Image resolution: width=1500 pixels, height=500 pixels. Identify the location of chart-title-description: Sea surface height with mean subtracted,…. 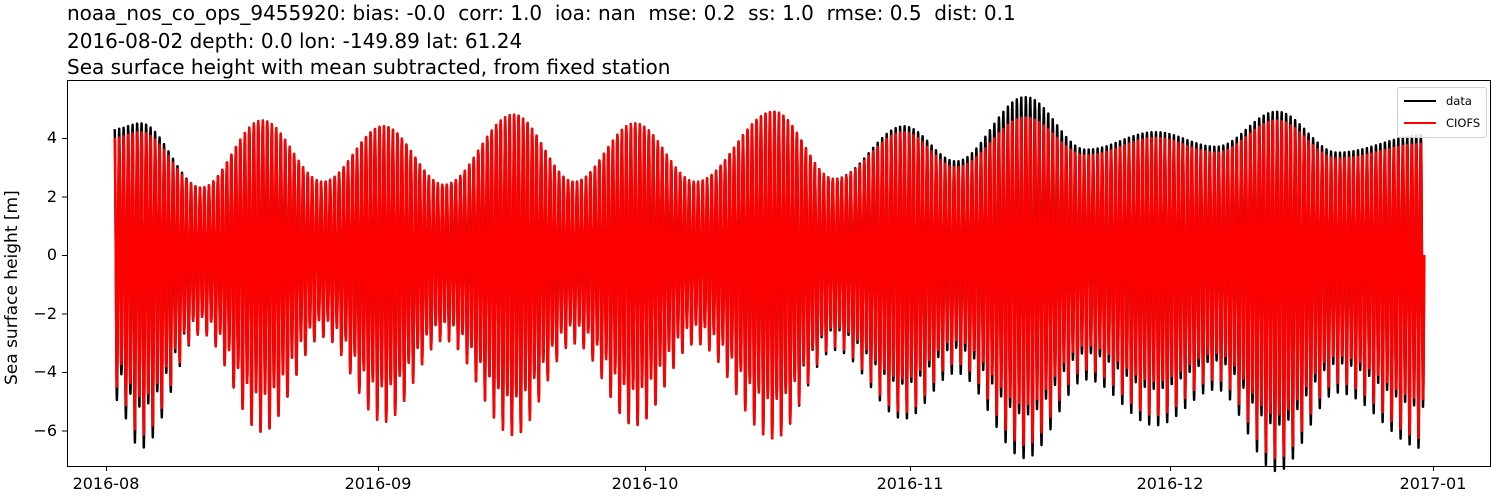
(369, 67).